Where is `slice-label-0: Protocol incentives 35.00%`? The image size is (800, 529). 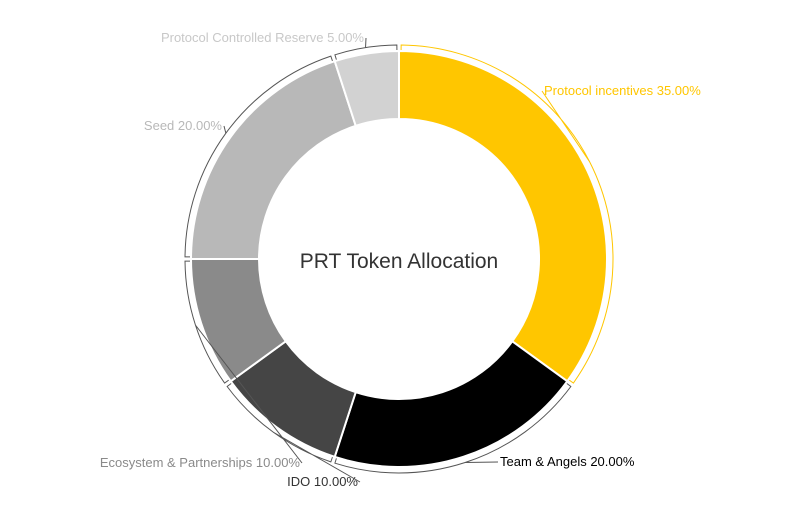 slice-label-0: Protocol incentives 35.00% is located at coordinates (622, 90).